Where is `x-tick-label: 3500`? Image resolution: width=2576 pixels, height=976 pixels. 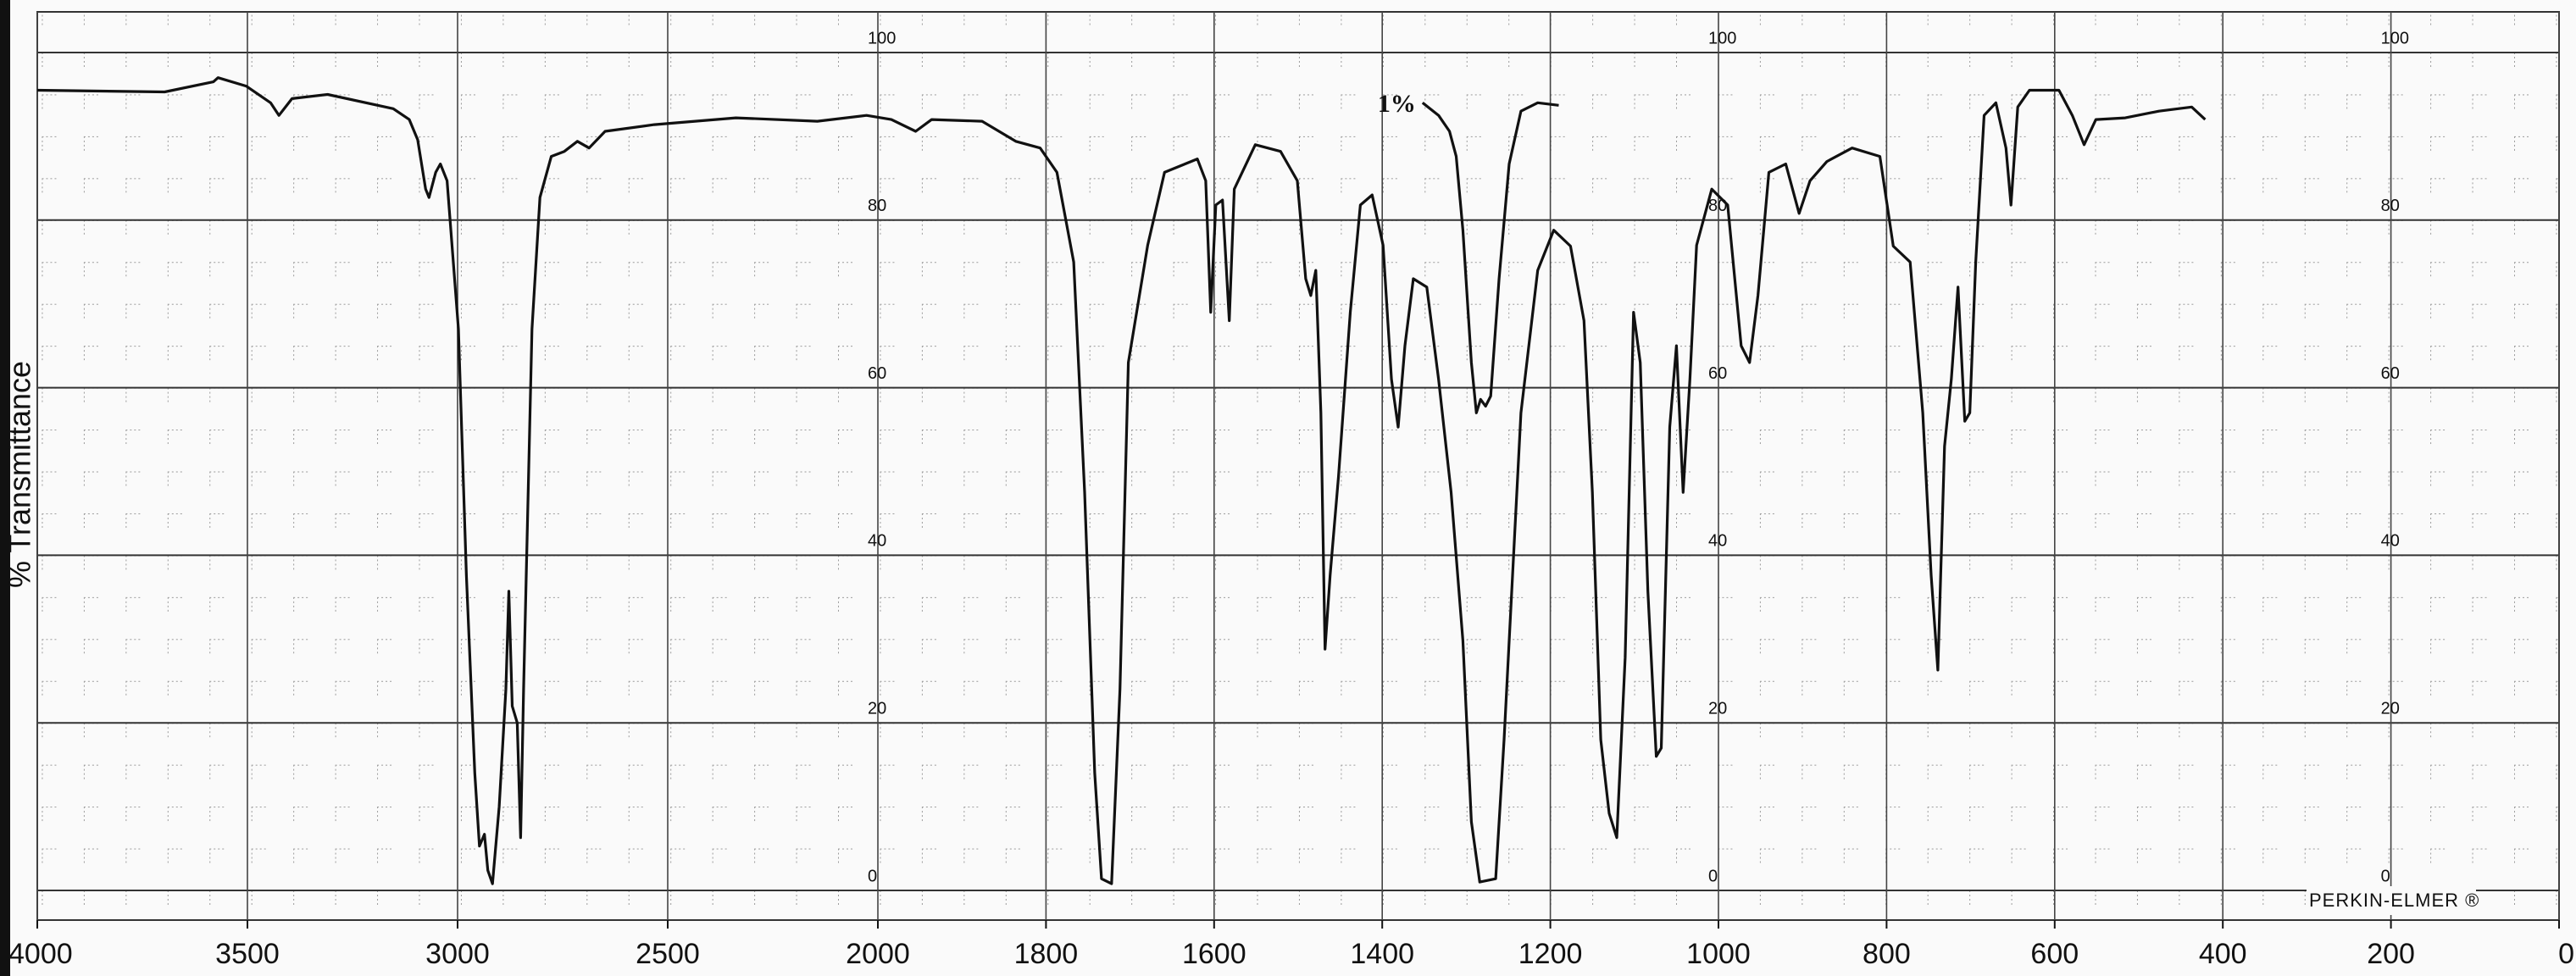
x-tick-label: 3500 is located at coordinates (247, 954).